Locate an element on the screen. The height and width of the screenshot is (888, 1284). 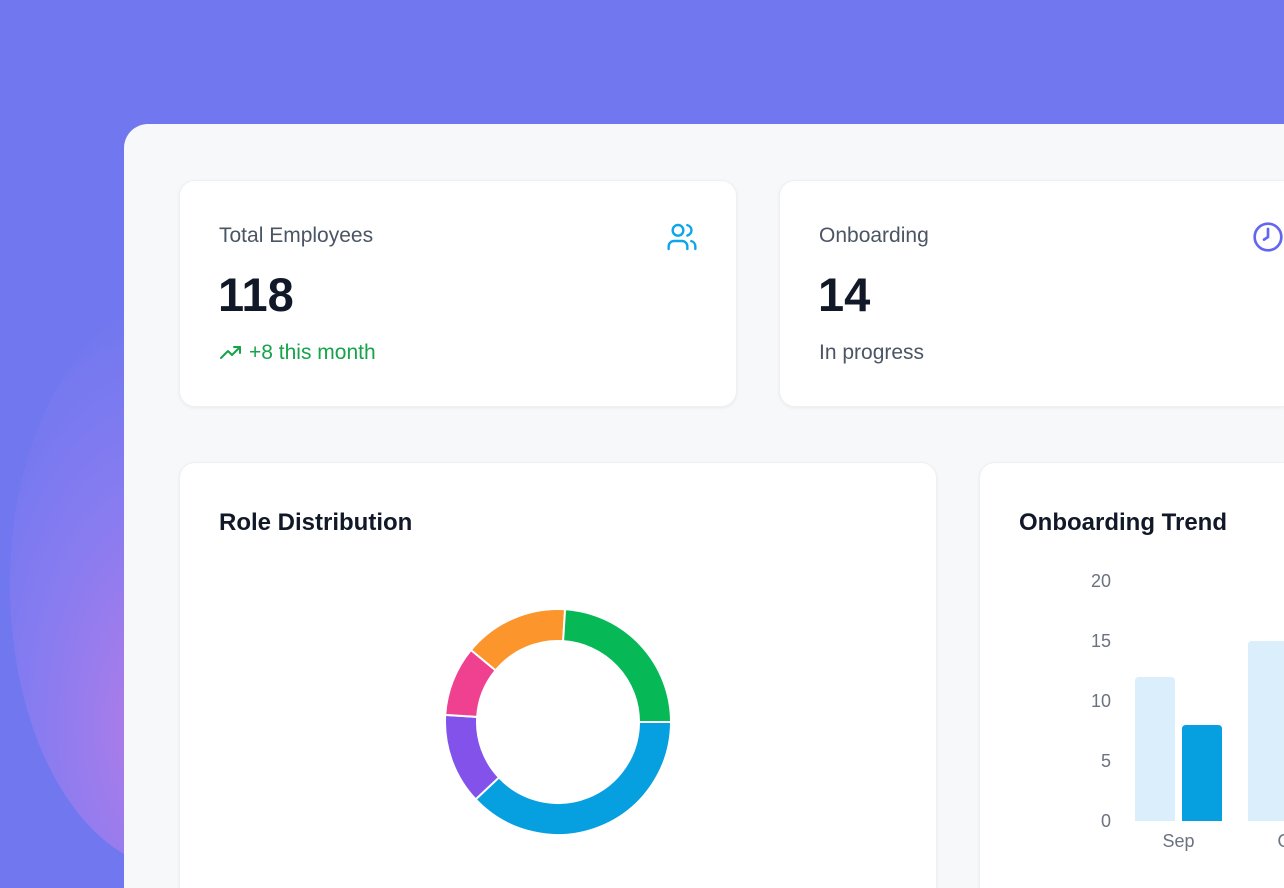
stat-card-onboarding: Onboarding 14 In progress is located at coordinates (1031, 293).